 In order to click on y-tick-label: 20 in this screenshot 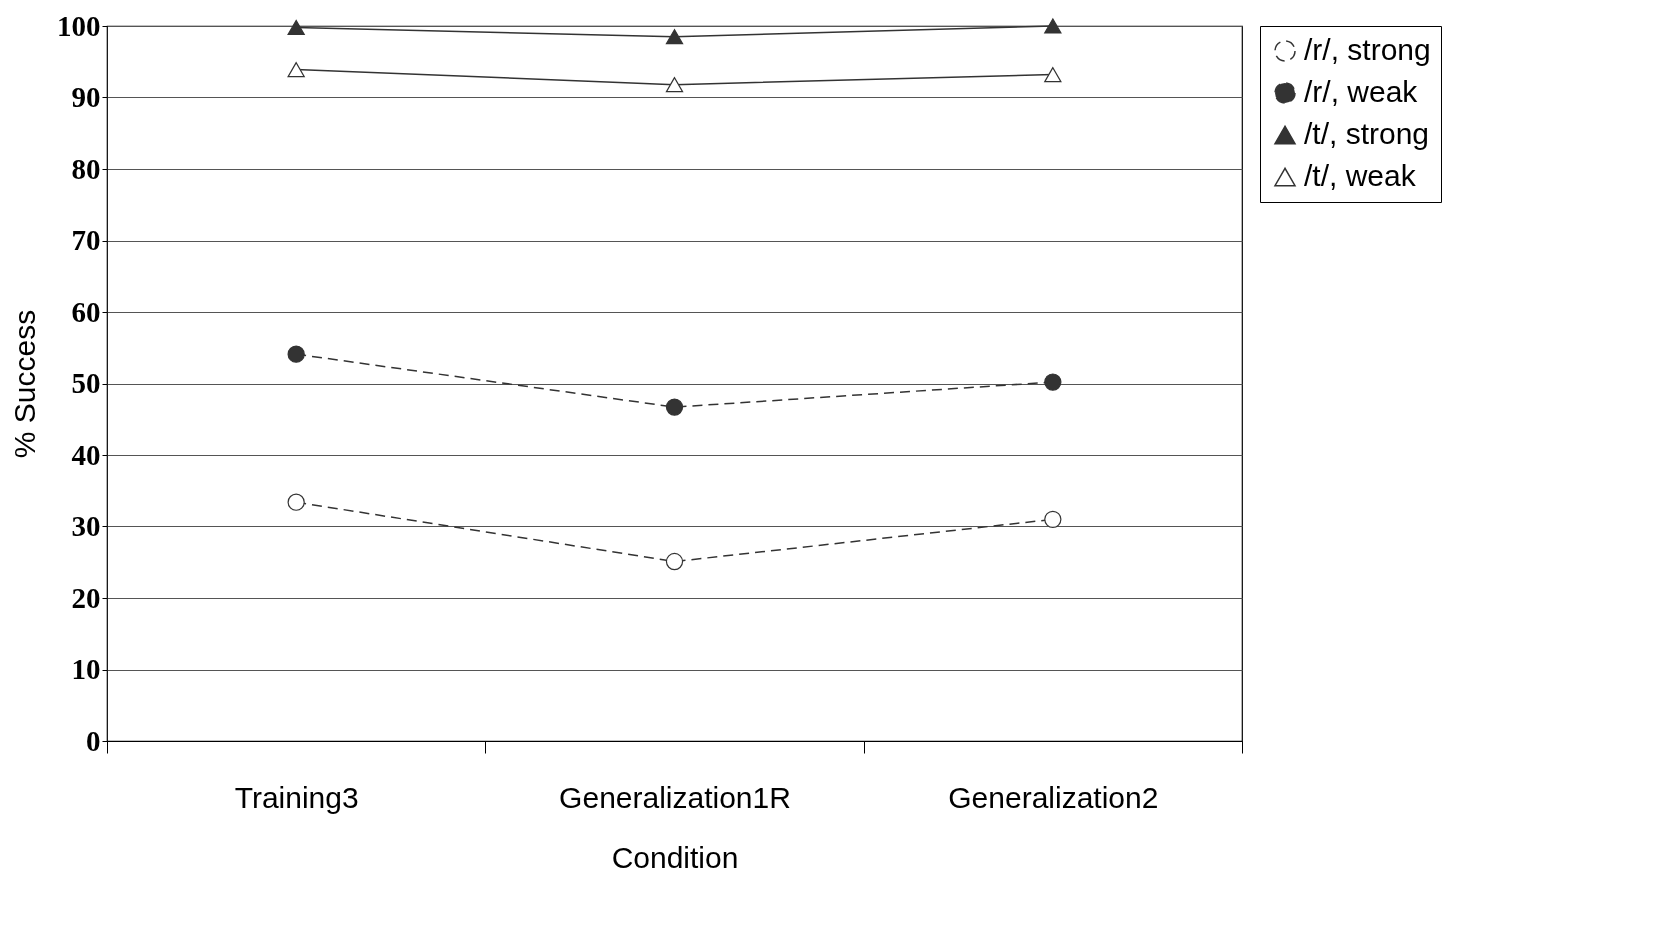, I will do `click(86, 597)`.